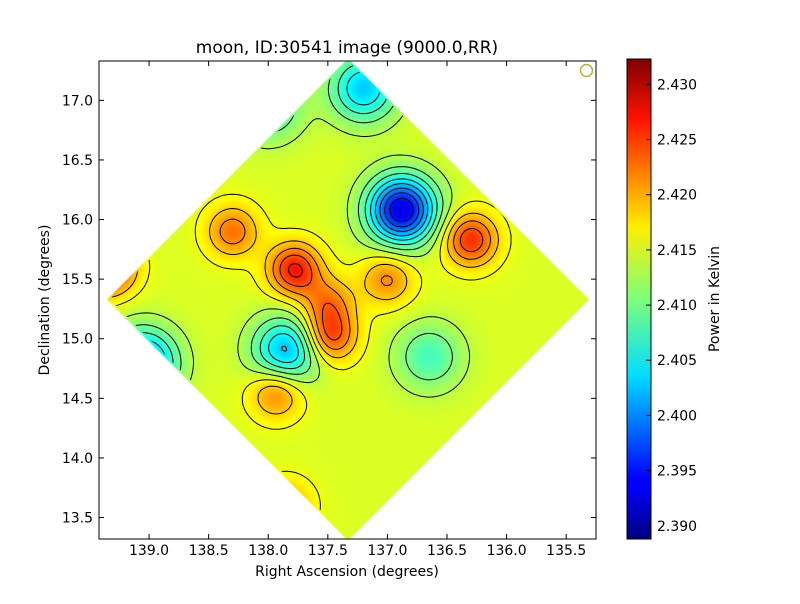 The width and height of the screenshot is (800, 604). What do you see at coordinates (209, 551) in the screenshot?
I see `x-tick-label: 138.5` at bounding box center [209, 551].